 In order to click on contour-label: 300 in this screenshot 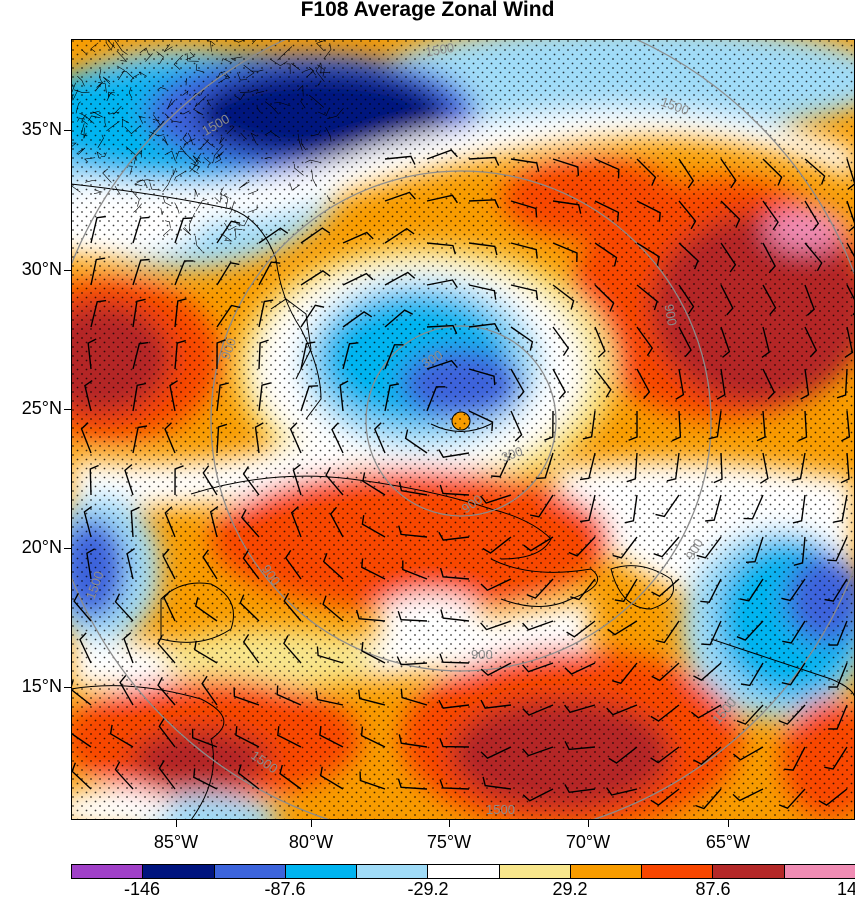, I will do `click(512, 454)`.